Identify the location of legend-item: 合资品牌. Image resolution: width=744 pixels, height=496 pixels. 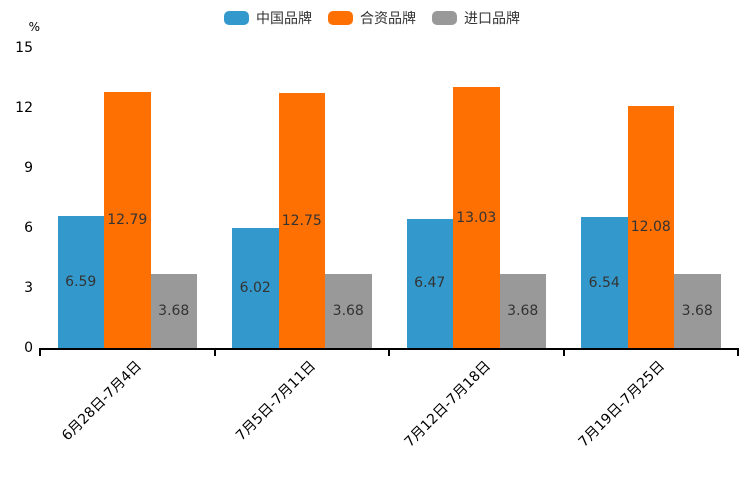
(372, 18).